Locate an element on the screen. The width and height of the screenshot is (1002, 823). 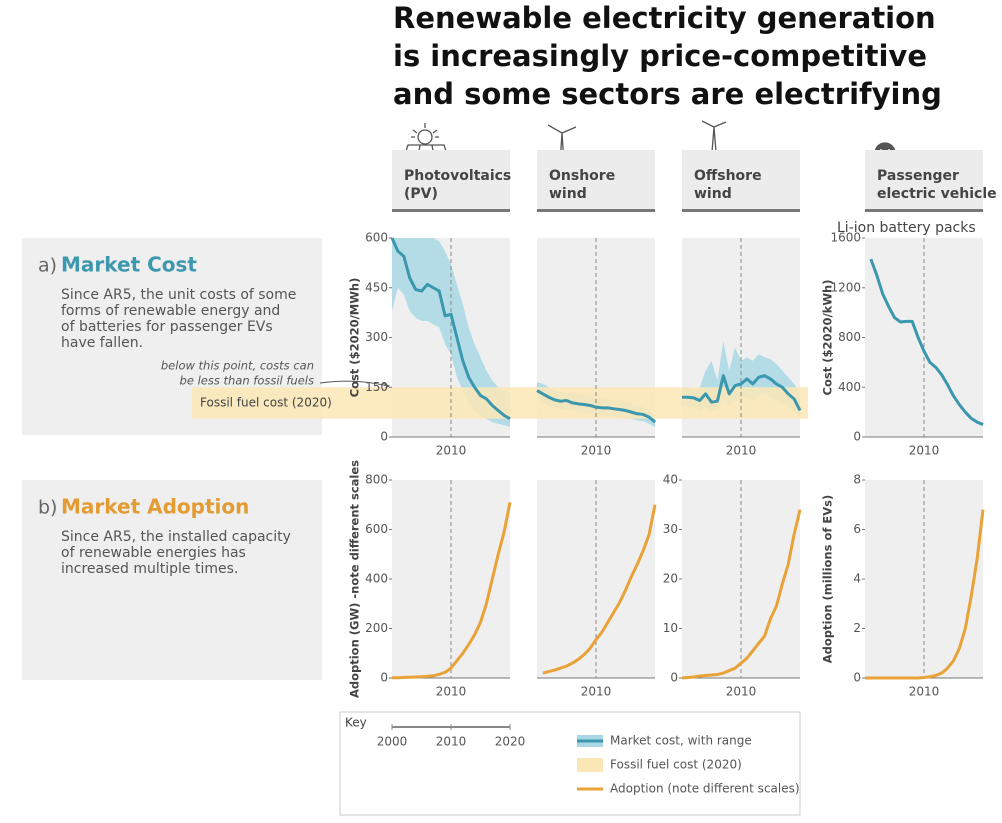
legend-swatch is located at coordinates (590, 765).